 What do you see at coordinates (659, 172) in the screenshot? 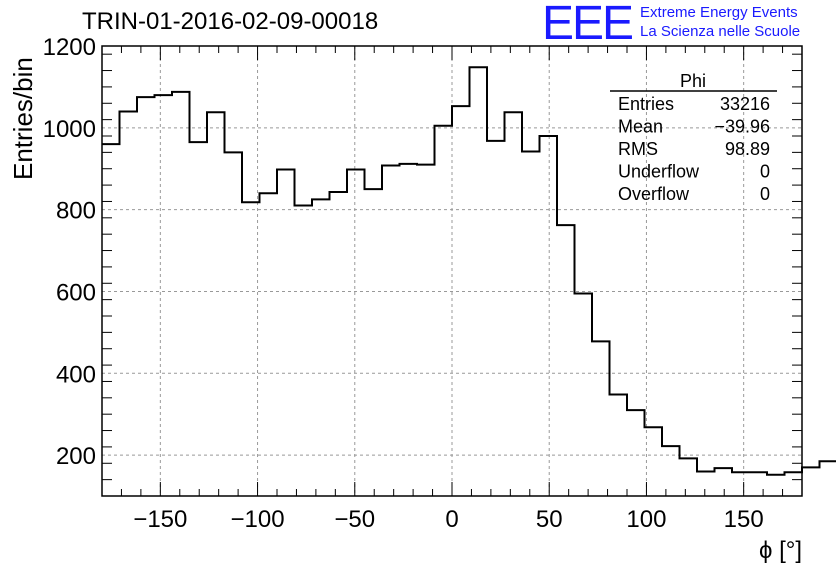
I see `stats-row-label: Underflow` at bounding box center [659, 172].